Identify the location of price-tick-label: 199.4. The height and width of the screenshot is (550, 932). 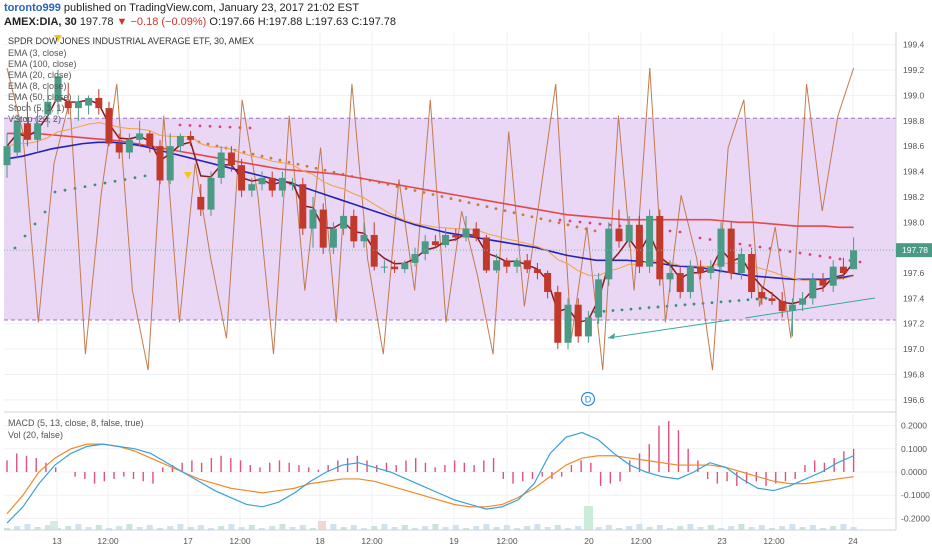
(914, 45).